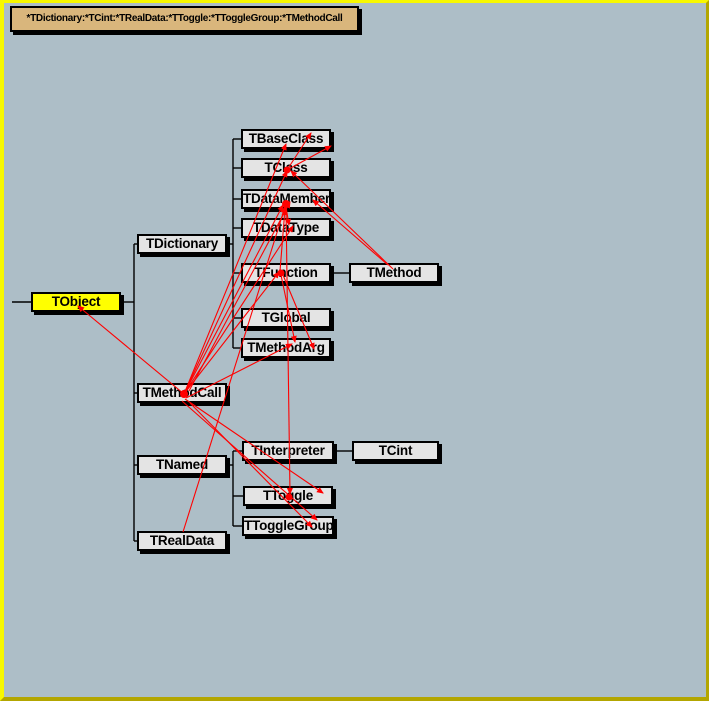 This screenshot has width=709, height=701. Describe the element at coordinates (182, 465) in the screenshot. I see `class-node-tnamed: TNamed` at that location.